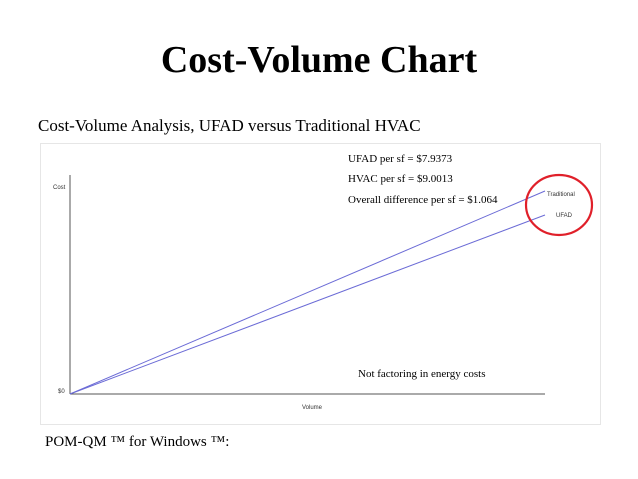  Describe the element at coordinates (137, 442) in the screenshot. I see `footer-text: POM-QM ™ for Windows ™:` at that location.